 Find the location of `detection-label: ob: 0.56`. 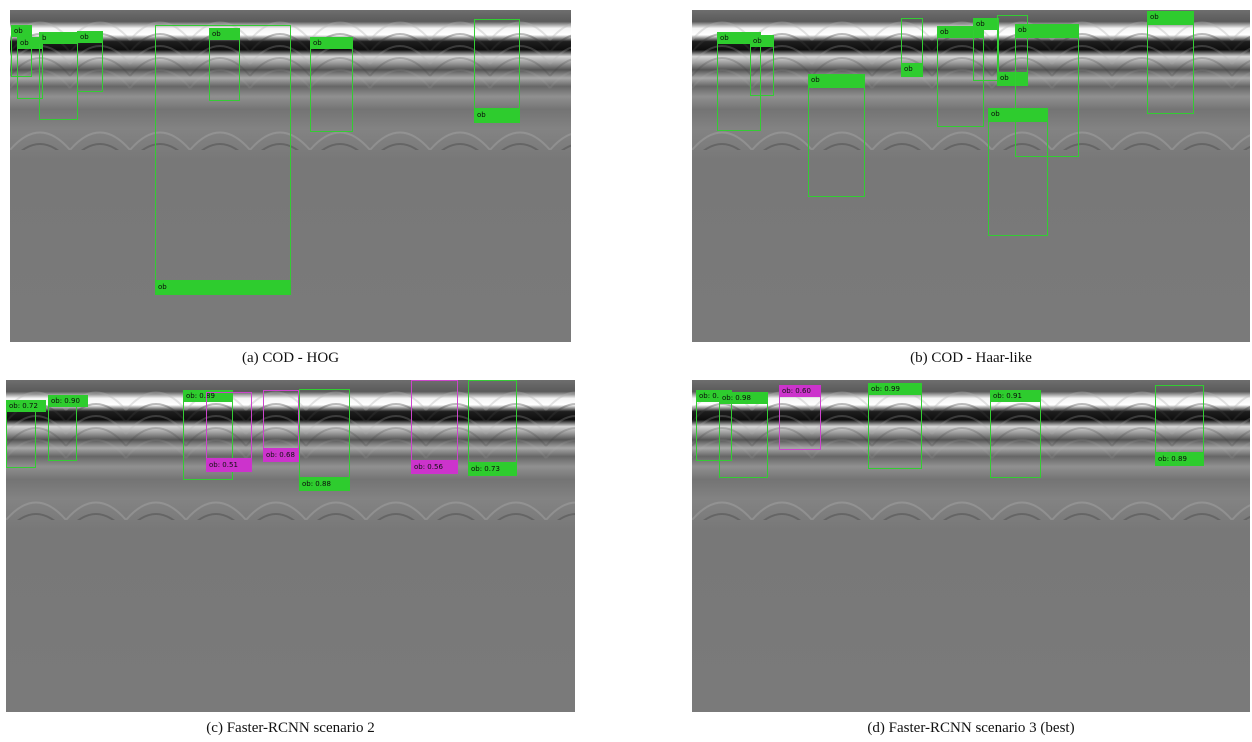

detection-label: ob: 0.56 is located at coordinates (434, 467).